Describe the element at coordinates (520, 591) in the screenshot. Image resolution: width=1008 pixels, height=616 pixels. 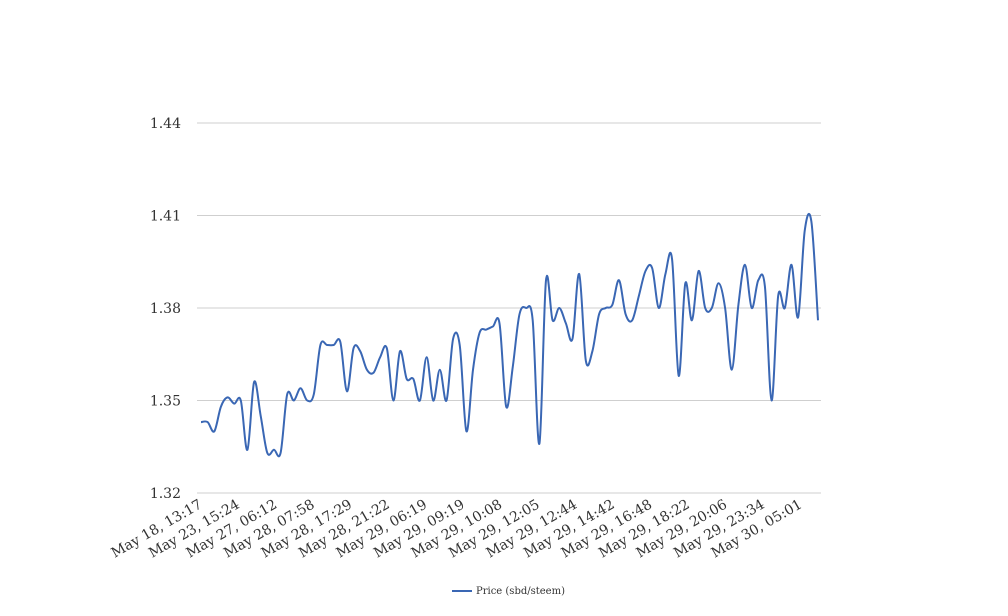
I see `legend-label: Price (sbd/steem)` at that location.